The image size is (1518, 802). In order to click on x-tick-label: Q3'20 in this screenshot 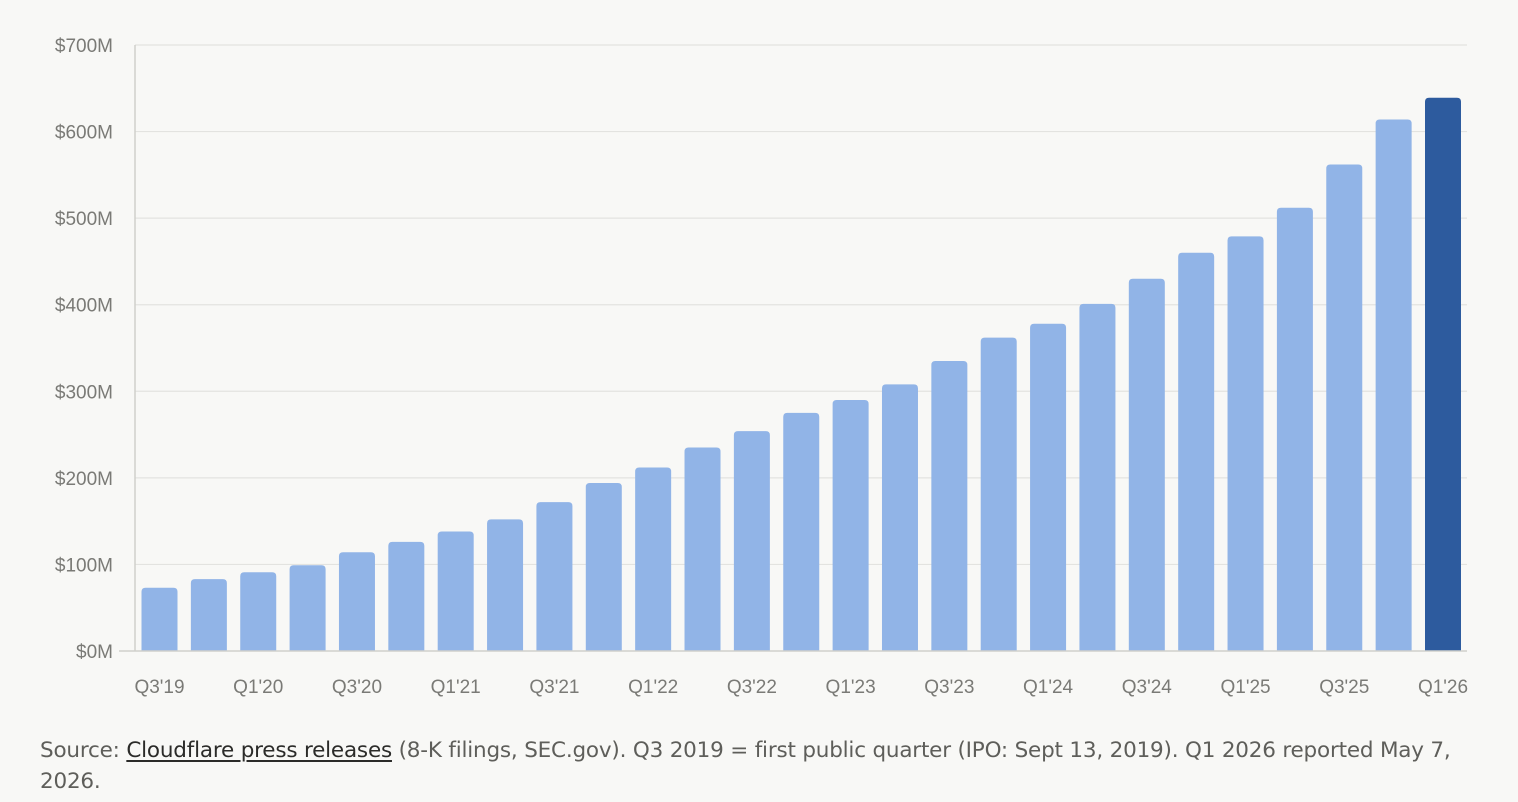, I will do `click(357, 687)`.